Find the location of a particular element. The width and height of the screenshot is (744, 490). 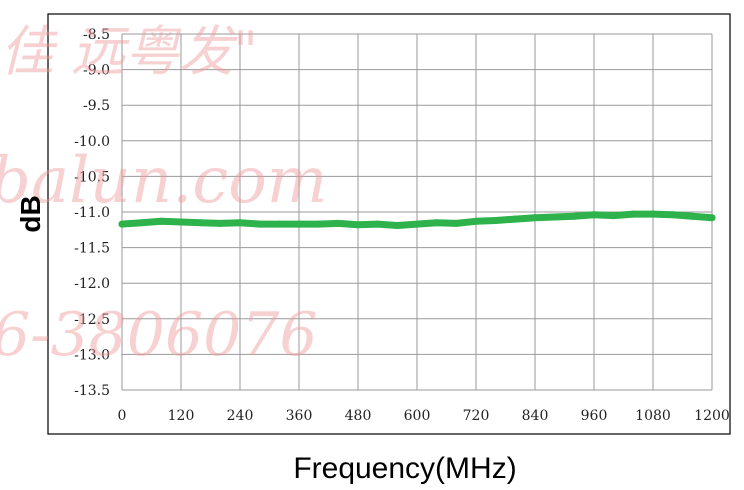

y-tick-label: -11.0 is located at coordinates (92, 213).